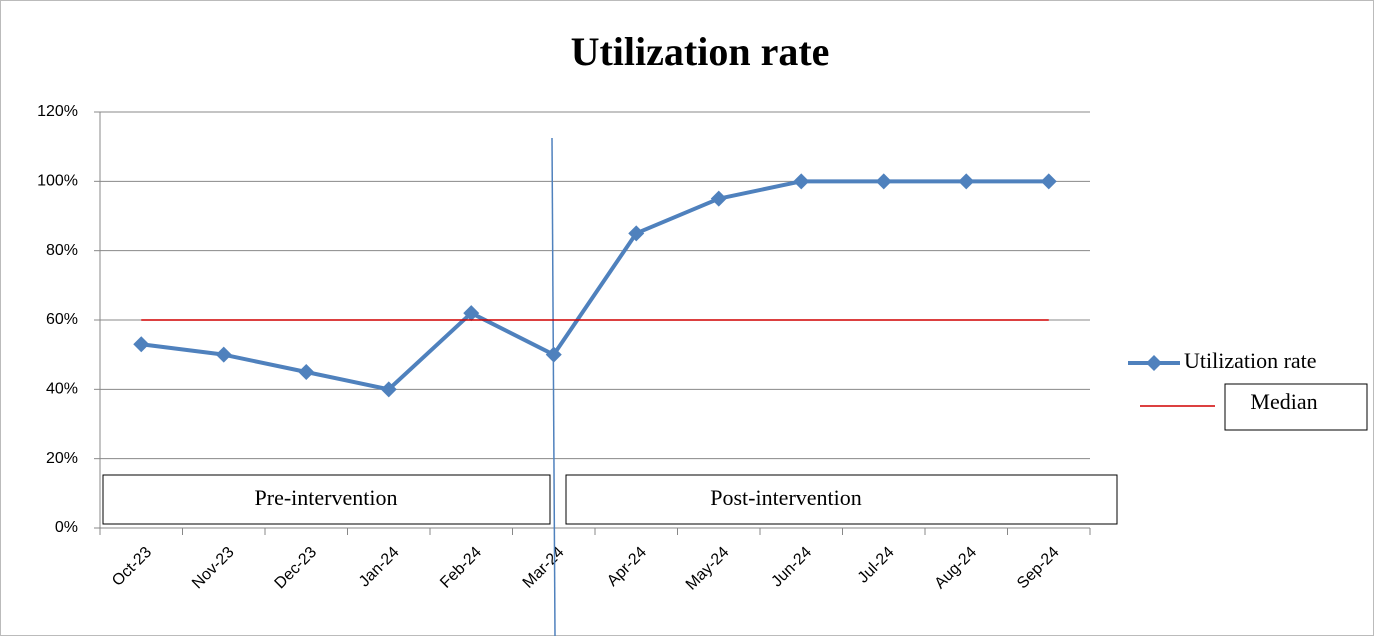 The height and width of the screenshot is (636, 1374). I want to click on y-tick-label: 120%, so click(57, 111).